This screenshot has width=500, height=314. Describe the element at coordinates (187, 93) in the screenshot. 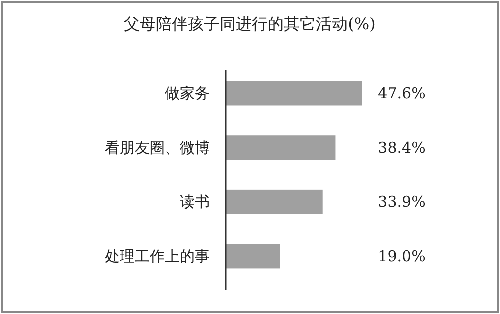

I see `y-tick-label: 做家务` at that location.